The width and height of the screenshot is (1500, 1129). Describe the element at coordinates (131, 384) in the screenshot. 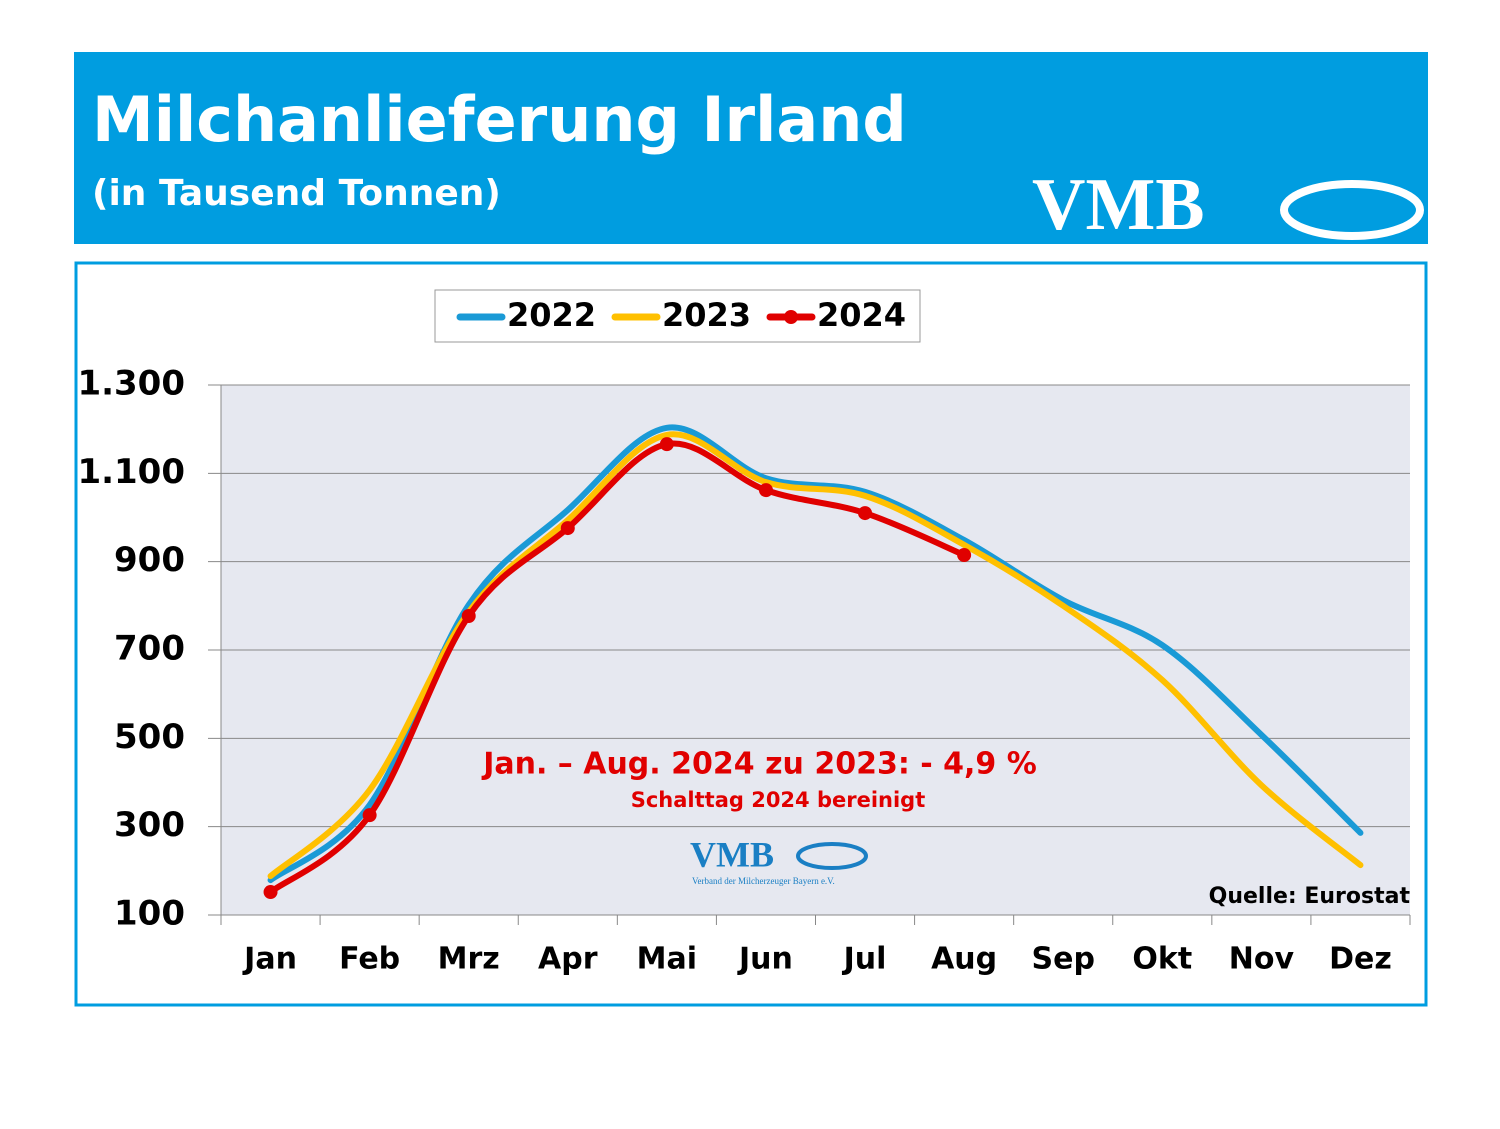

I see `y-tick-label: 1.300` at that location.